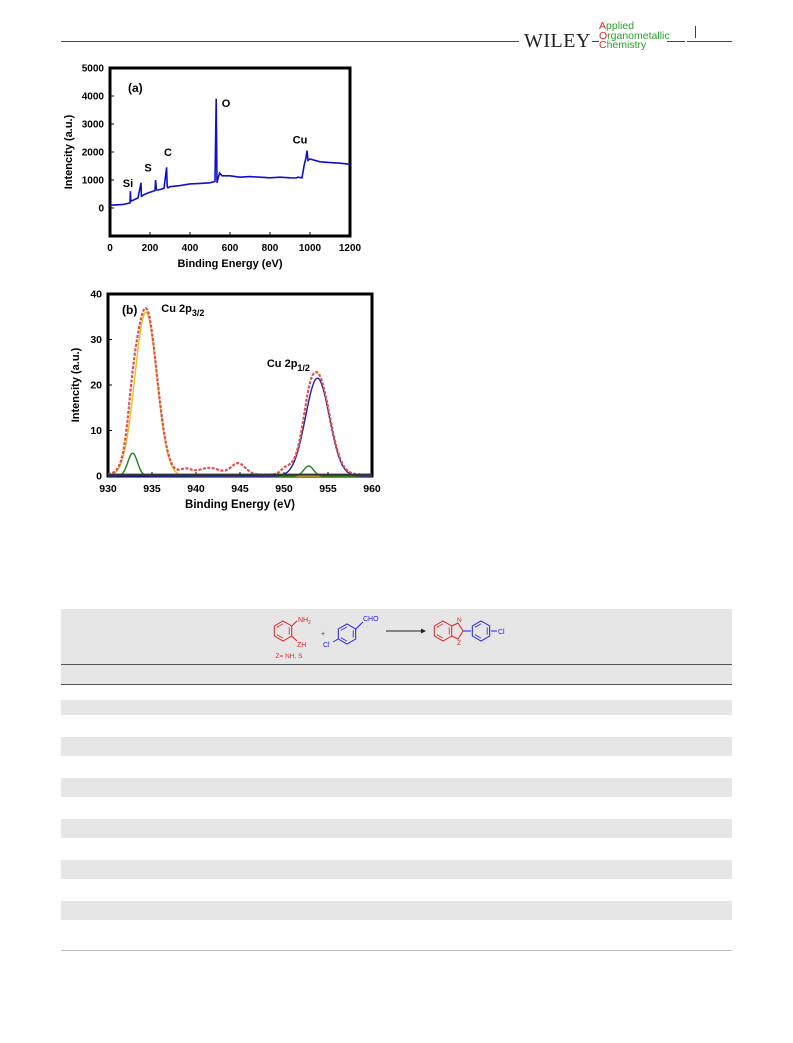 The width and height of the screenshot is (793, 1043). I want to click on y-tick-label: 1000, so click(93, 181).